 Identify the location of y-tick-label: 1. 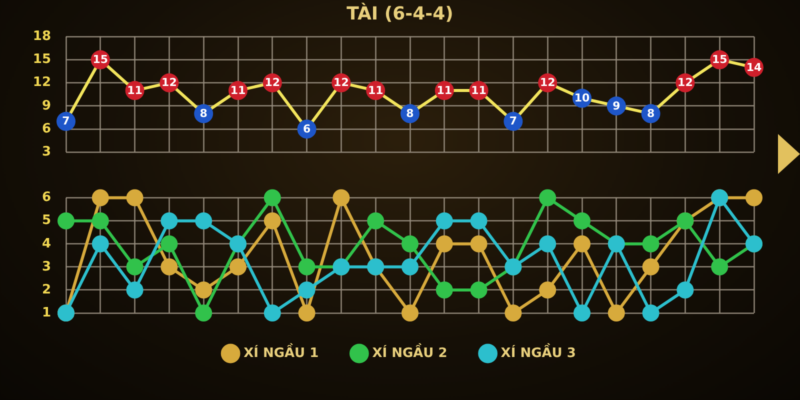
(46, 312).